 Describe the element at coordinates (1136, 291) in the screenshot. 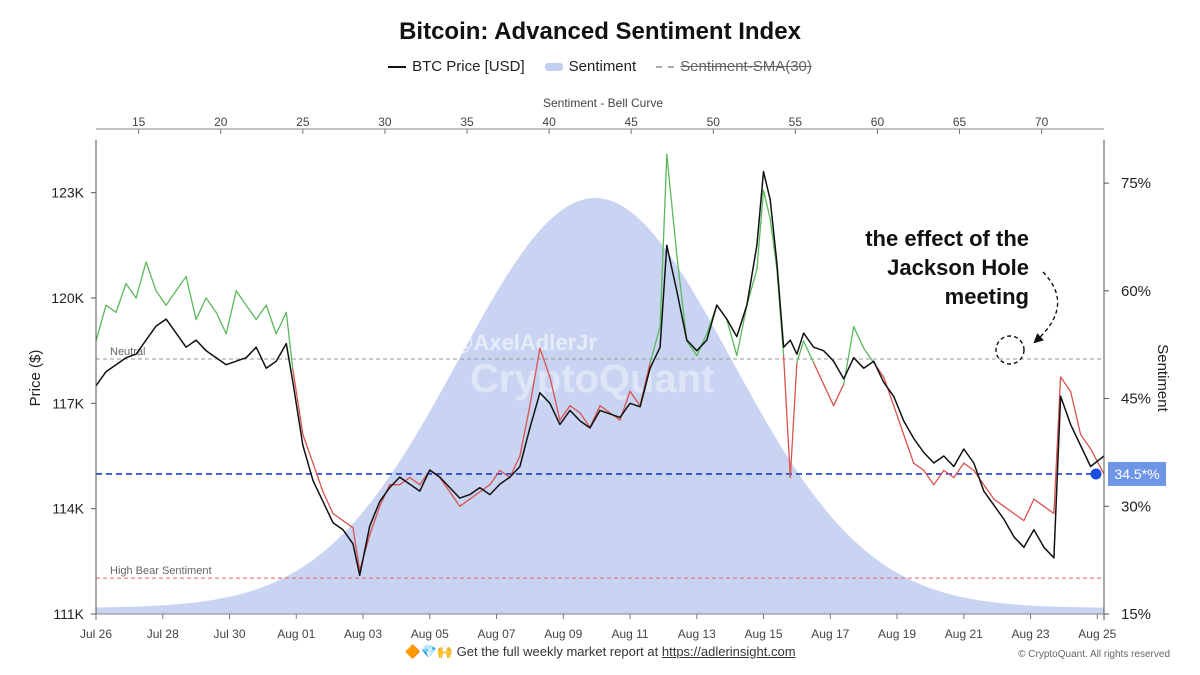

I see `sentiment-tick-label: 60%` at that location.